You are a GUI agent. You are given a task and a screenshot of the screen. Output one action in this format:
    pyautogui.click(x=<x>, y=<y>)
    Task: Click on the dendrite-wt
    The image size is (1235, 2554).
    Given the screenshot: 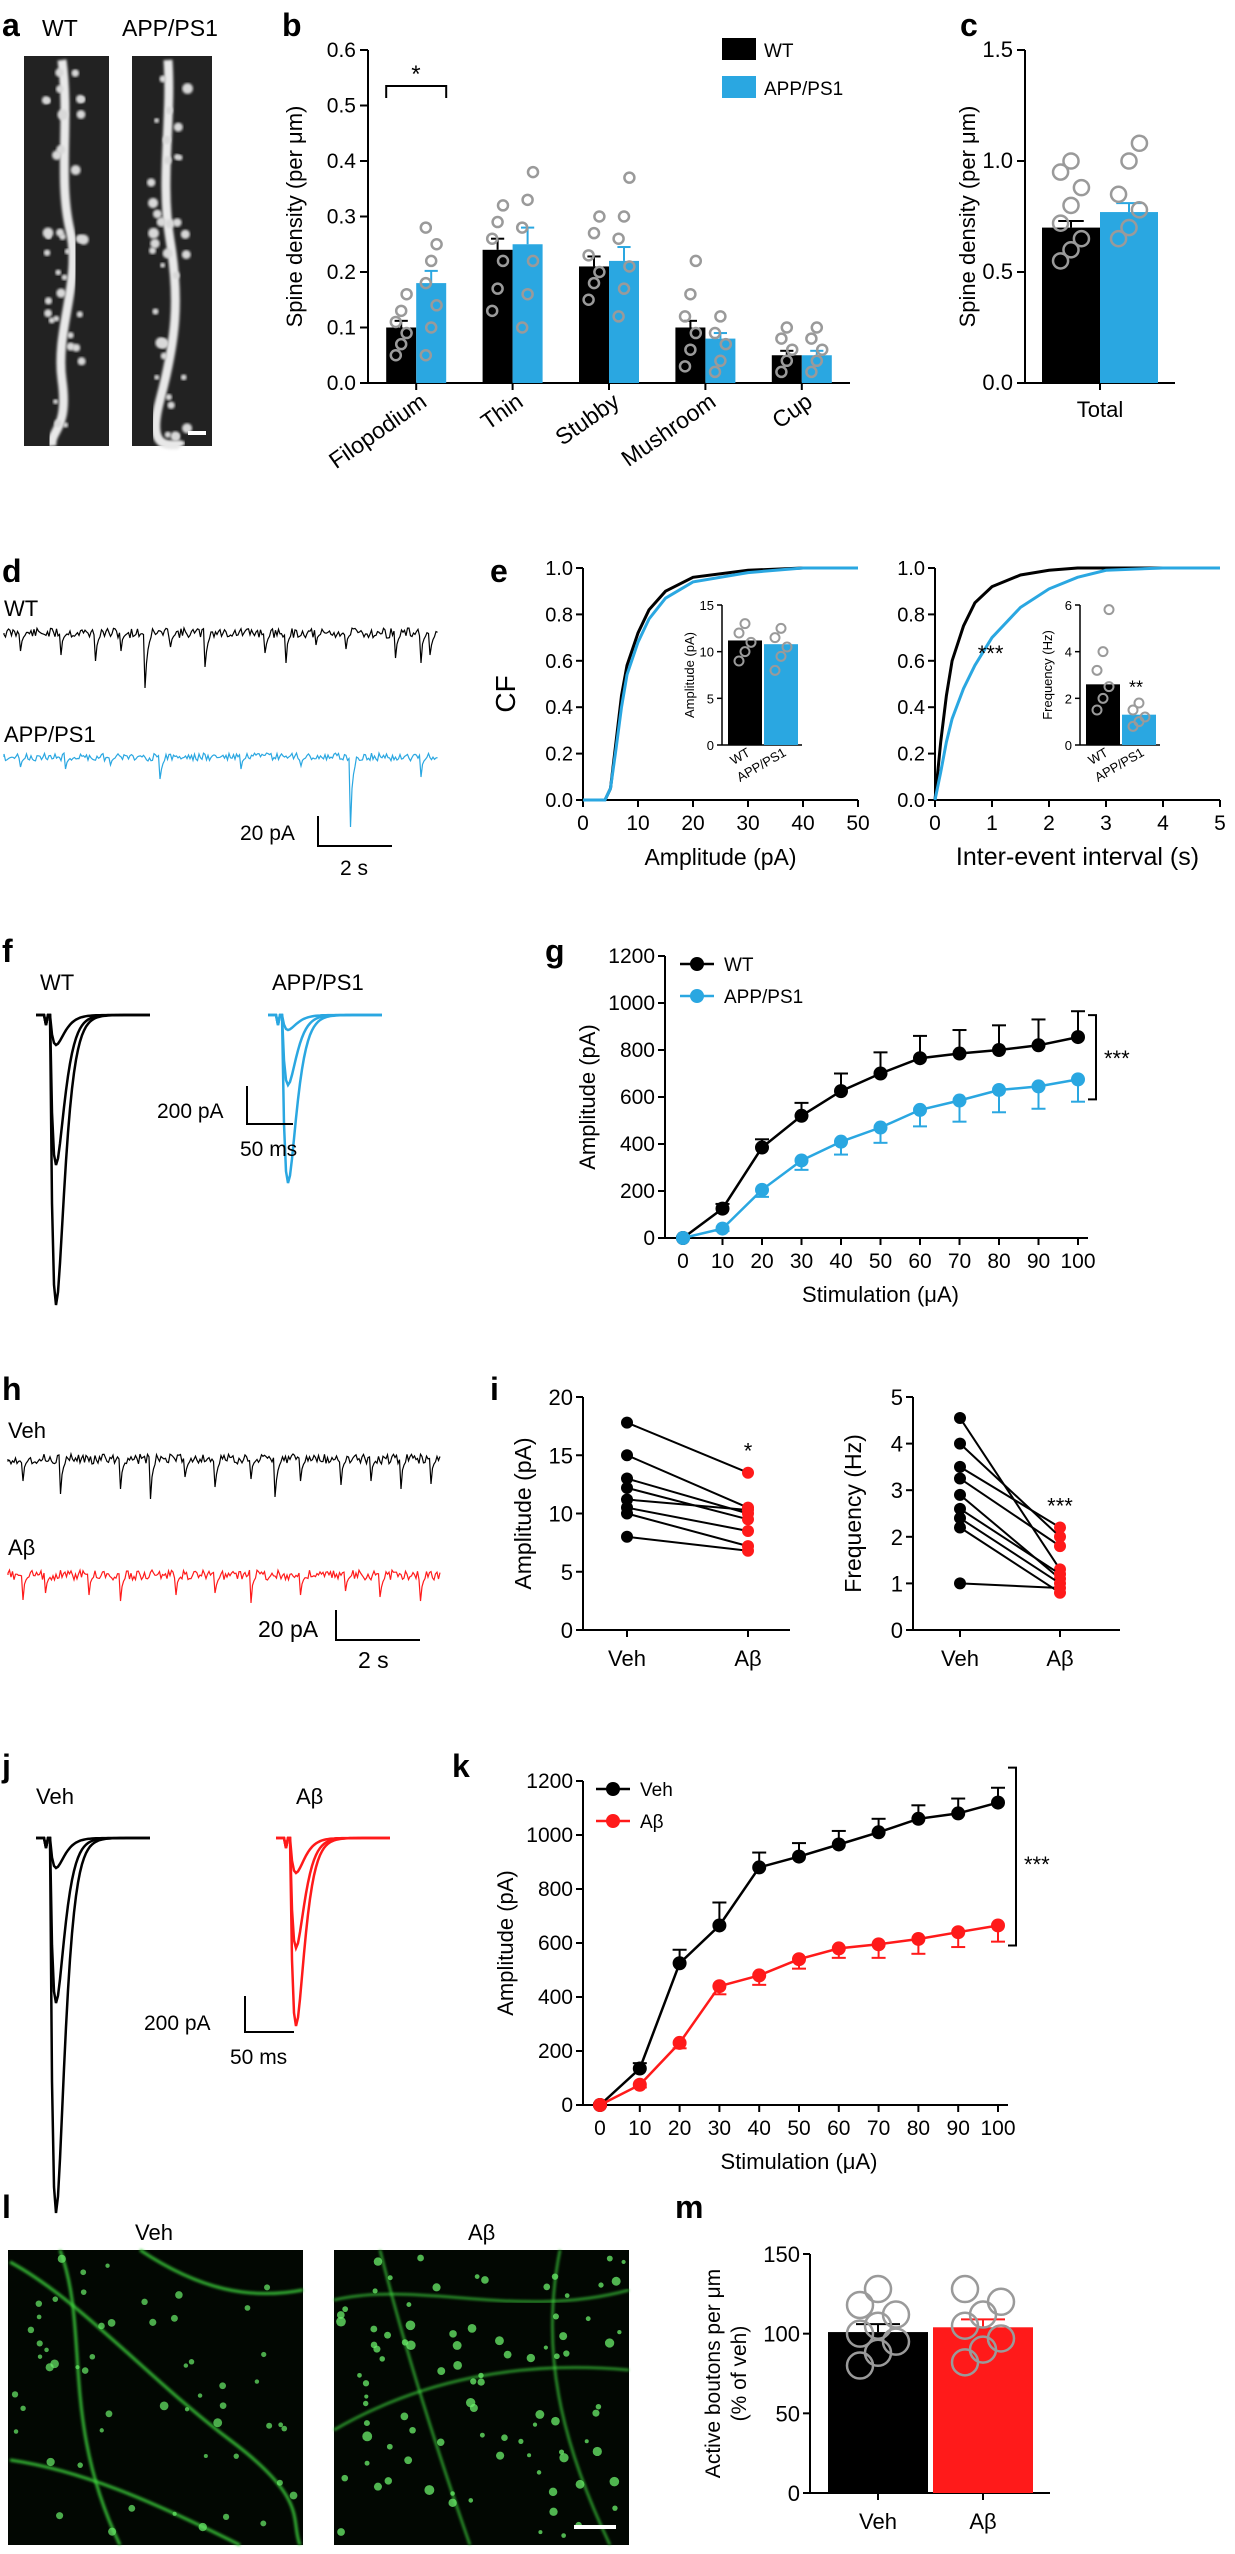 What is the action you would take?
    pyautogui.click(x=62, y=253)
    